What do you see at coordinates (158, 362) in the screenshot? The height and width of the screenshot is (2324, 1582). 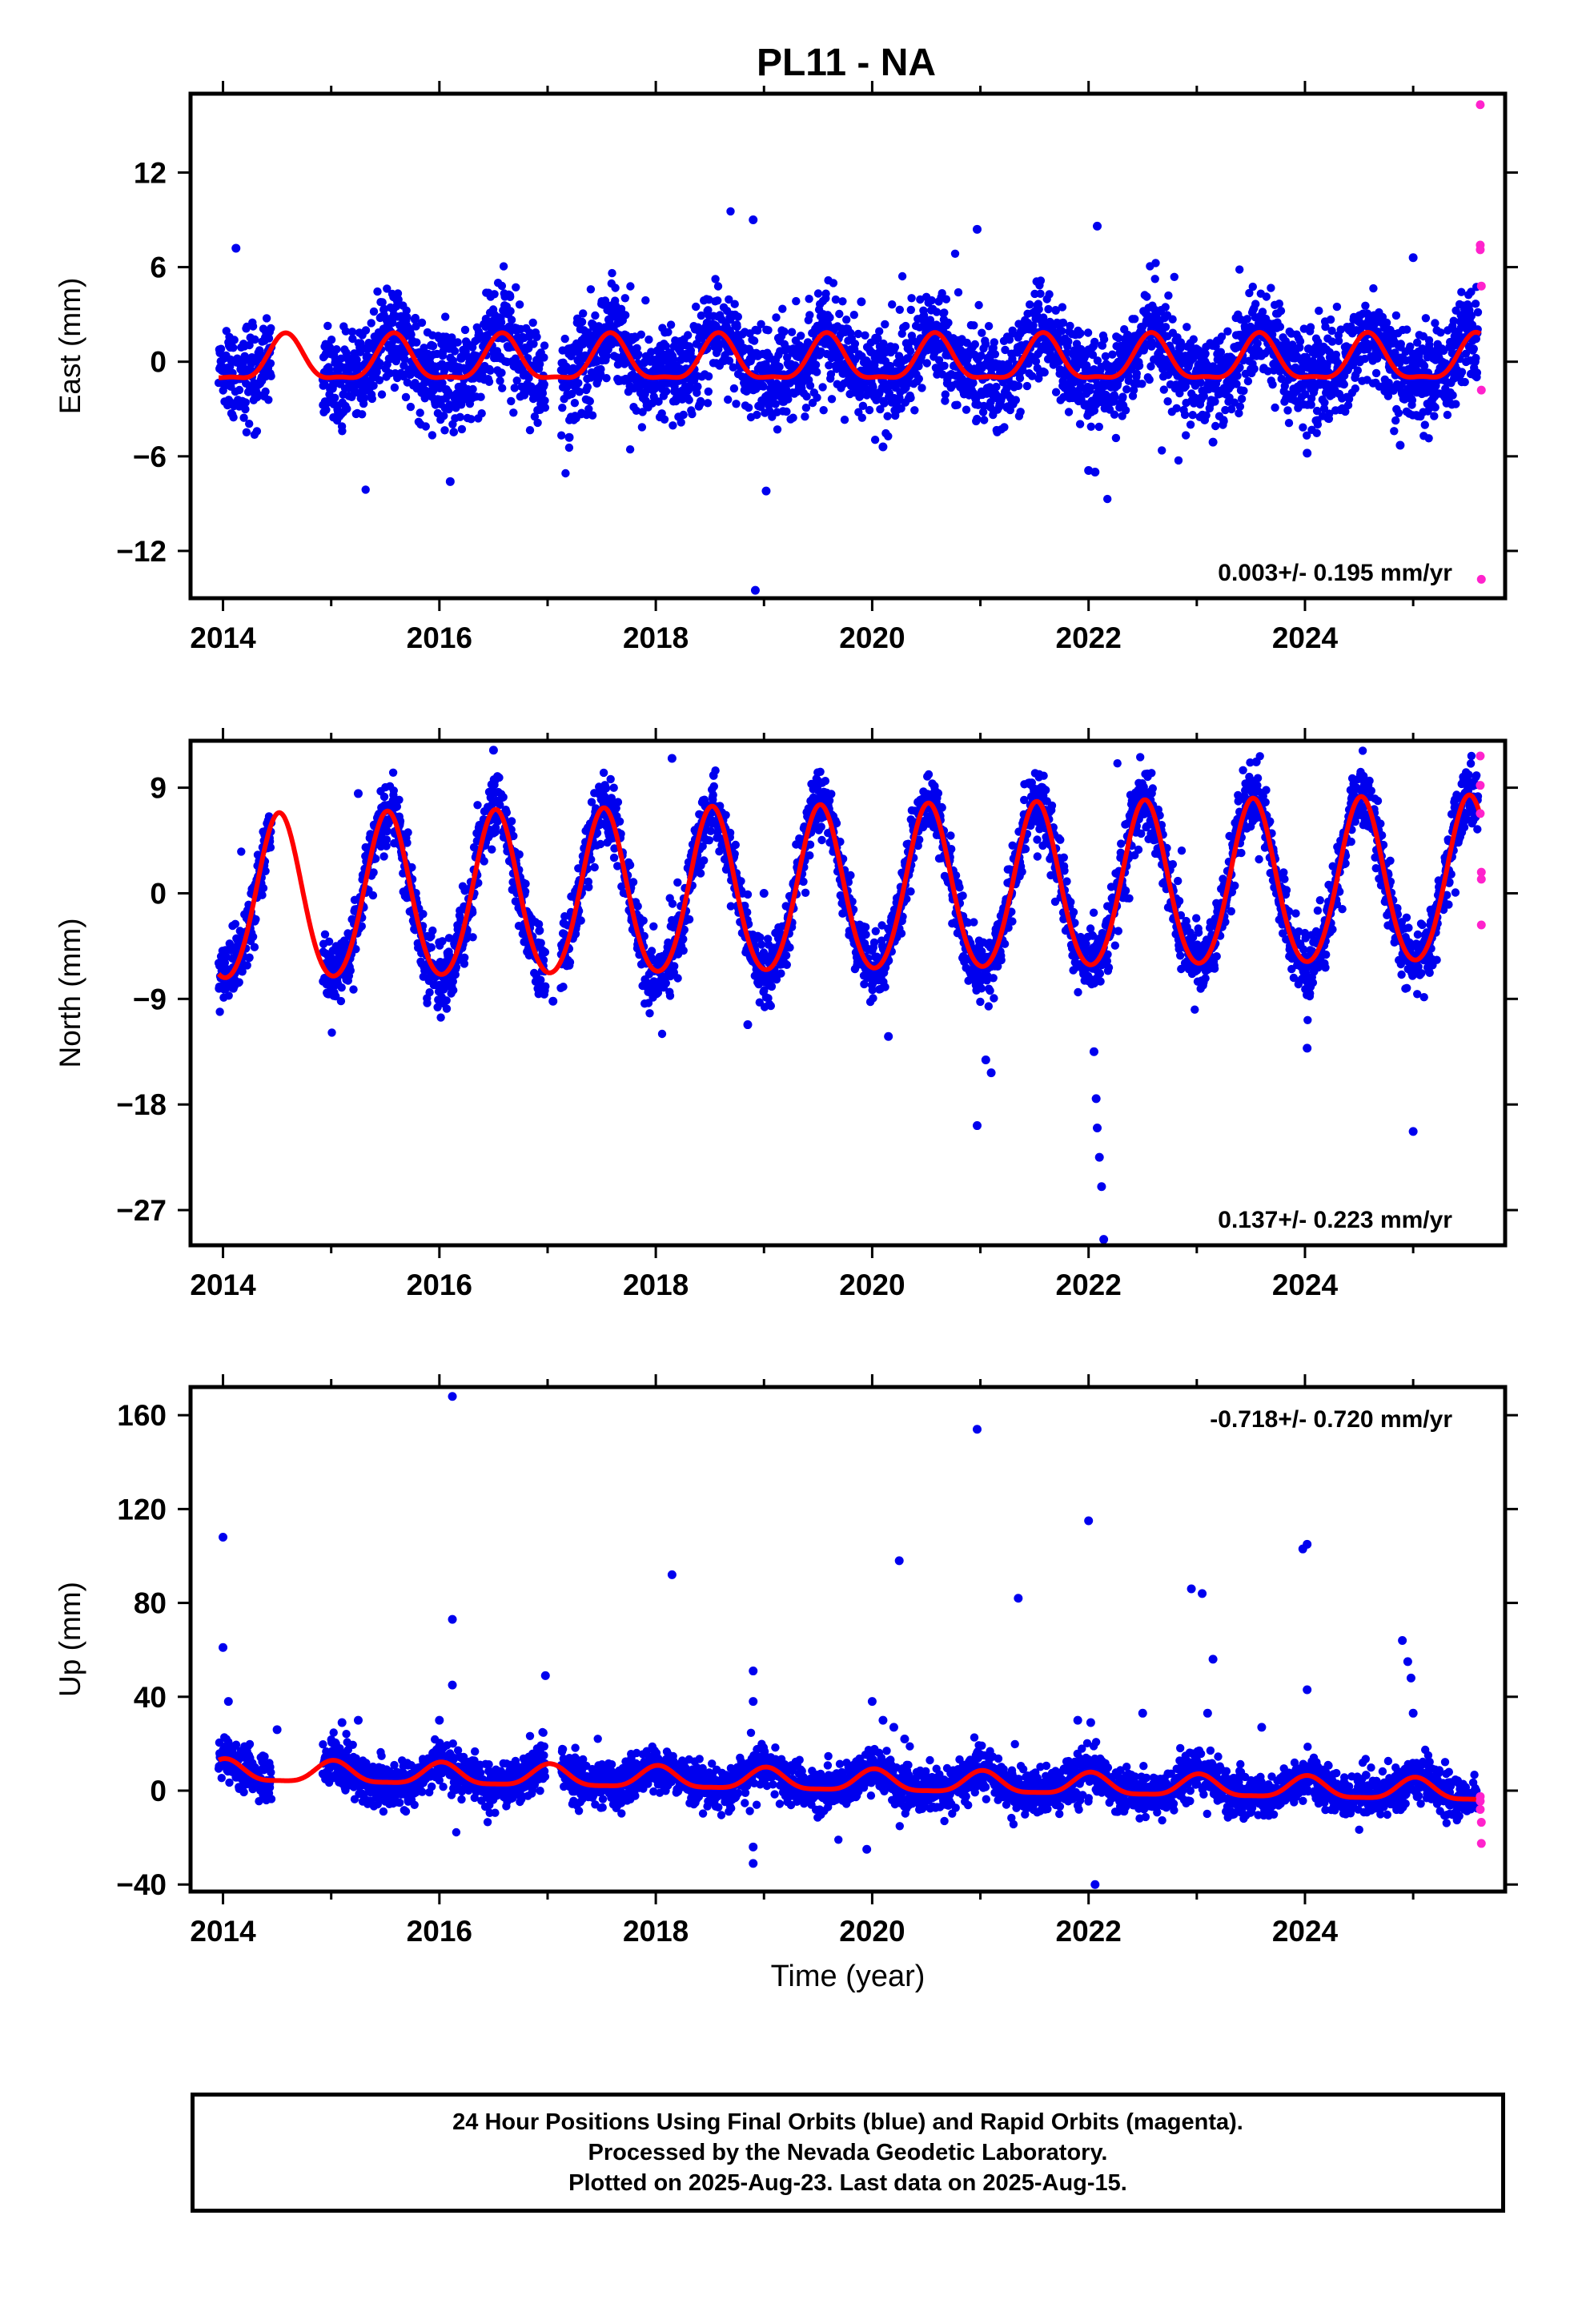 I see `y-tick-label: 0` at bounding box center [158, 362].